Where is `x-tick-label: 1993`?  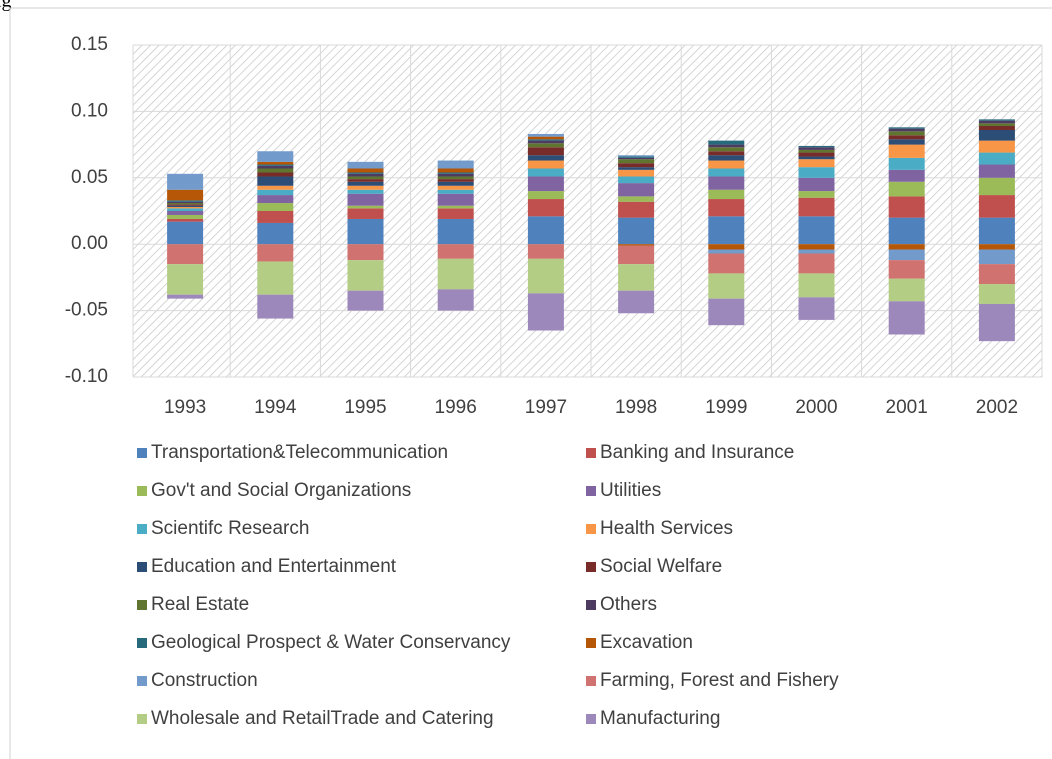
x-tick-label: 1993 is located at coordinates (185, 407).